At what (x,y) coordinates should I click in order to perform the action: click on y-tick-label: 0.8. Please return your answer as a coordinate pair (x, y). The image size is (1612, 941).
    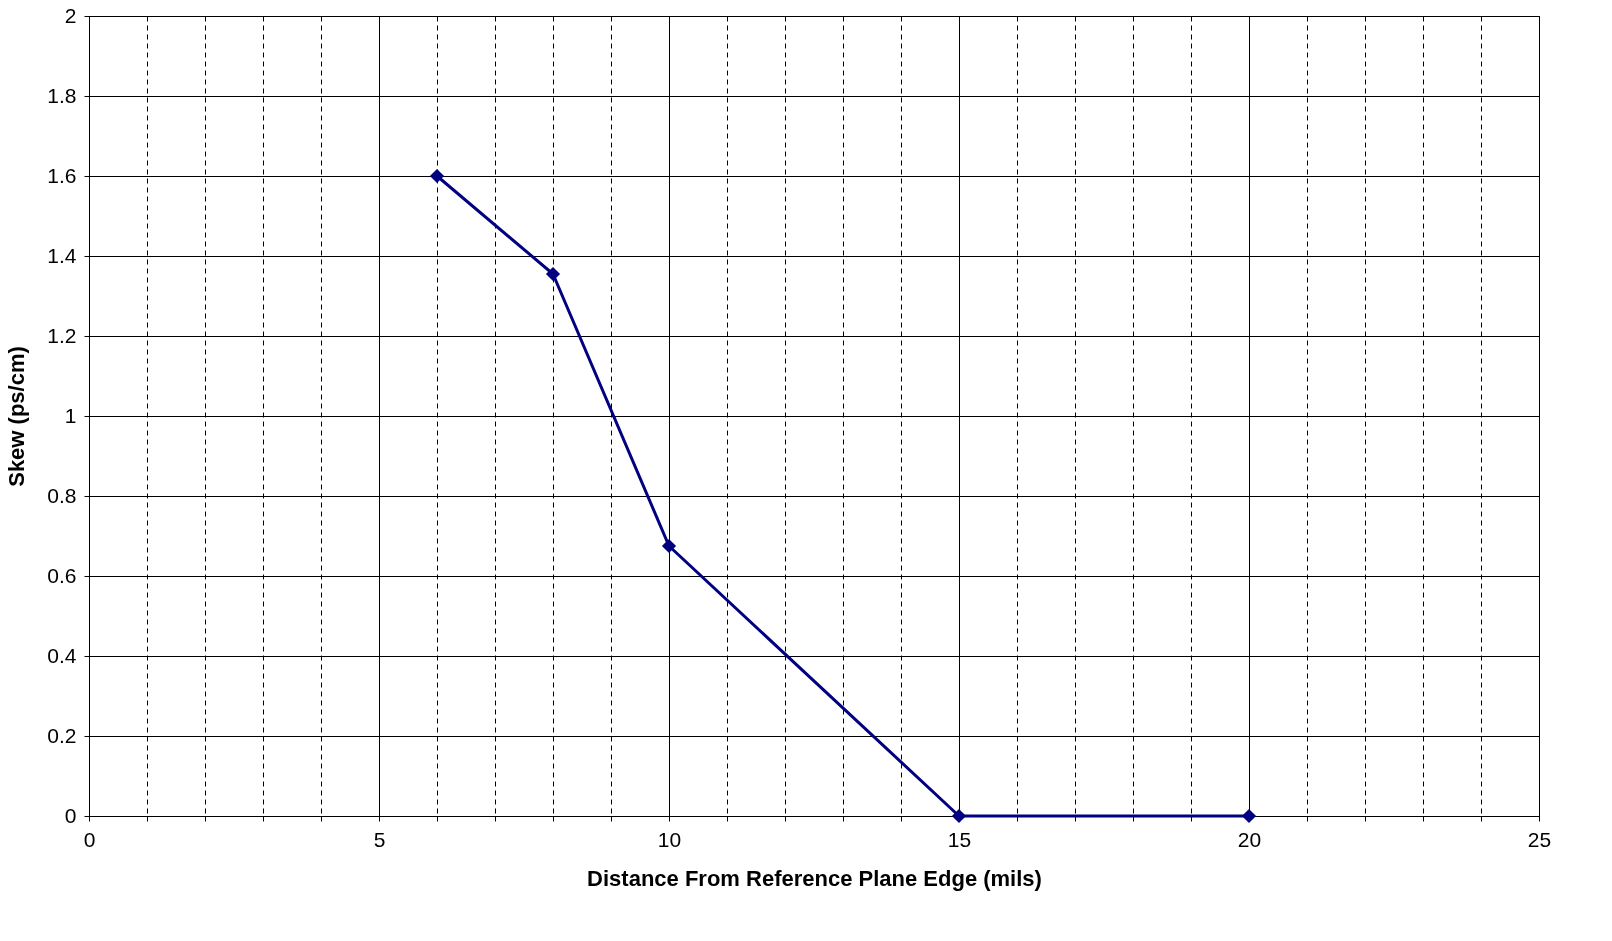
    Looking at the image, I should click on (62, 495).